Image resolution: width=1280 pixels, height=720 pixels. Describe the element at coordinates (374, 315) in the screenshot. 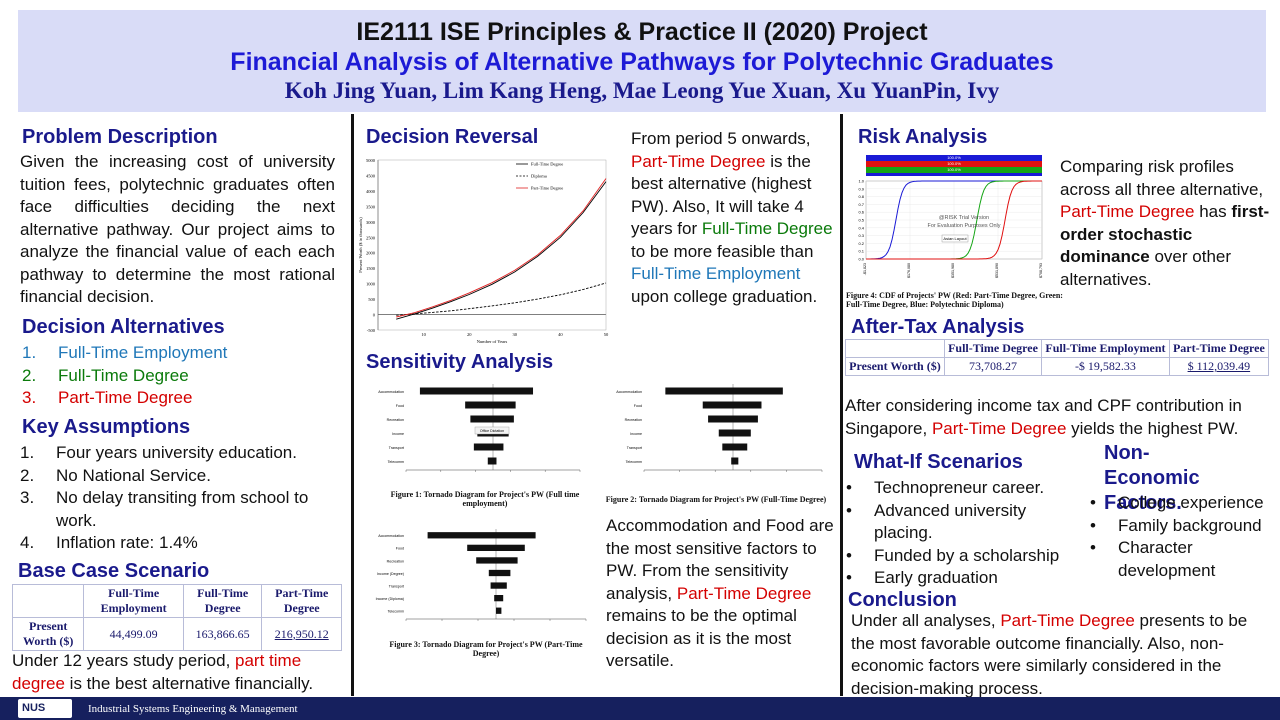

I see `y-tick-label: 0` at that location.